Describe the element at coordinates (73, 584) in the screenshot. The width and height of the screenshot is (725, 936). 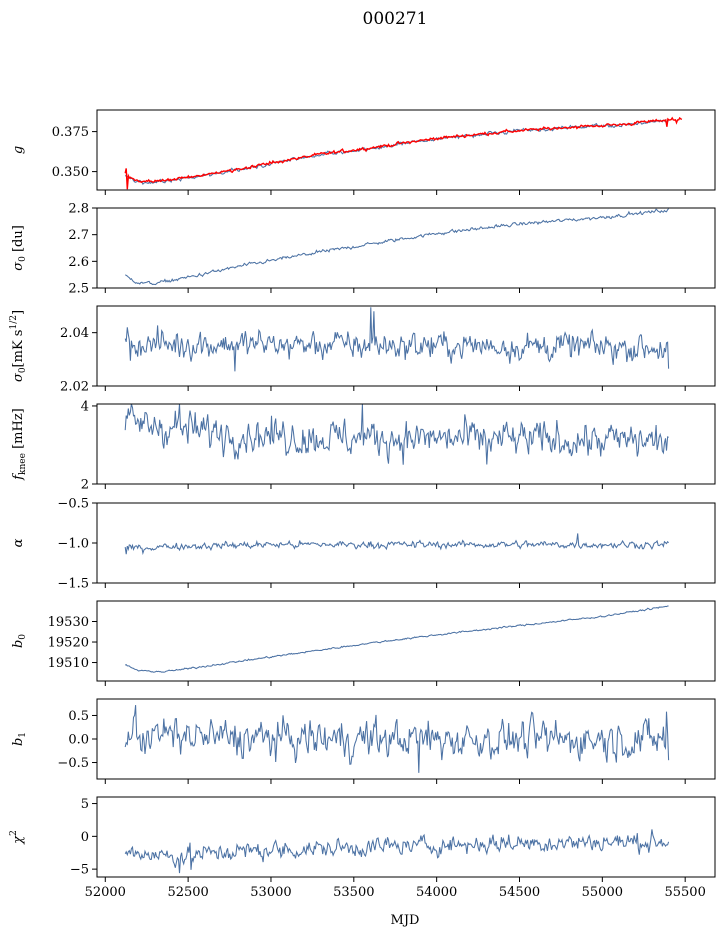
I see `y-tick-label-alpha-0: −1.5` at that location.